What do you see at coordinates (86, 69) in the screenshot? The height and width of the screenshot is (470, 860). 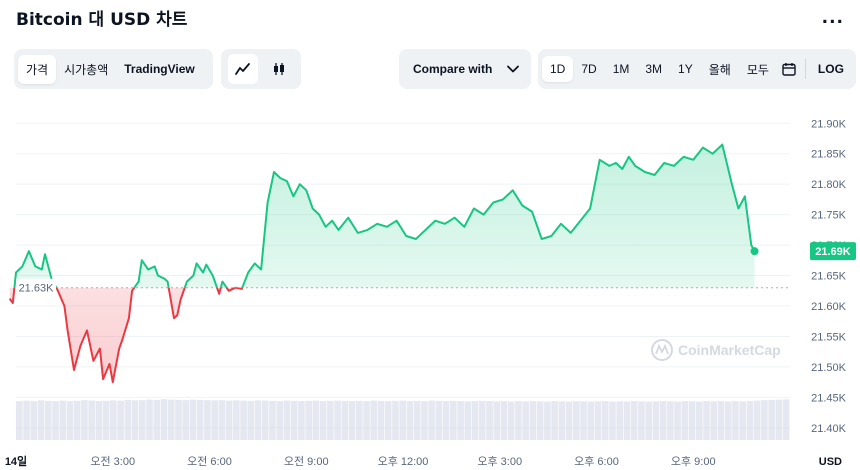 I see `tab-market-cap: 시가총액` at bounding box center [86, 69].